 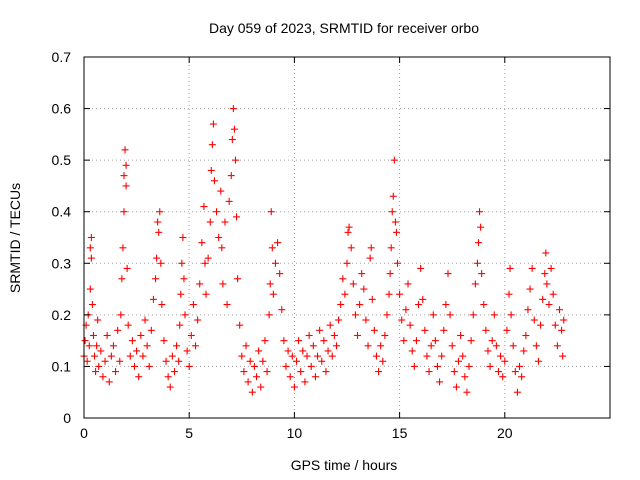 What do you see at coordinates (344, 465) in the screenshot?
I see `x-axis-label: GPS time / hours` at bounding box center [344, 465].